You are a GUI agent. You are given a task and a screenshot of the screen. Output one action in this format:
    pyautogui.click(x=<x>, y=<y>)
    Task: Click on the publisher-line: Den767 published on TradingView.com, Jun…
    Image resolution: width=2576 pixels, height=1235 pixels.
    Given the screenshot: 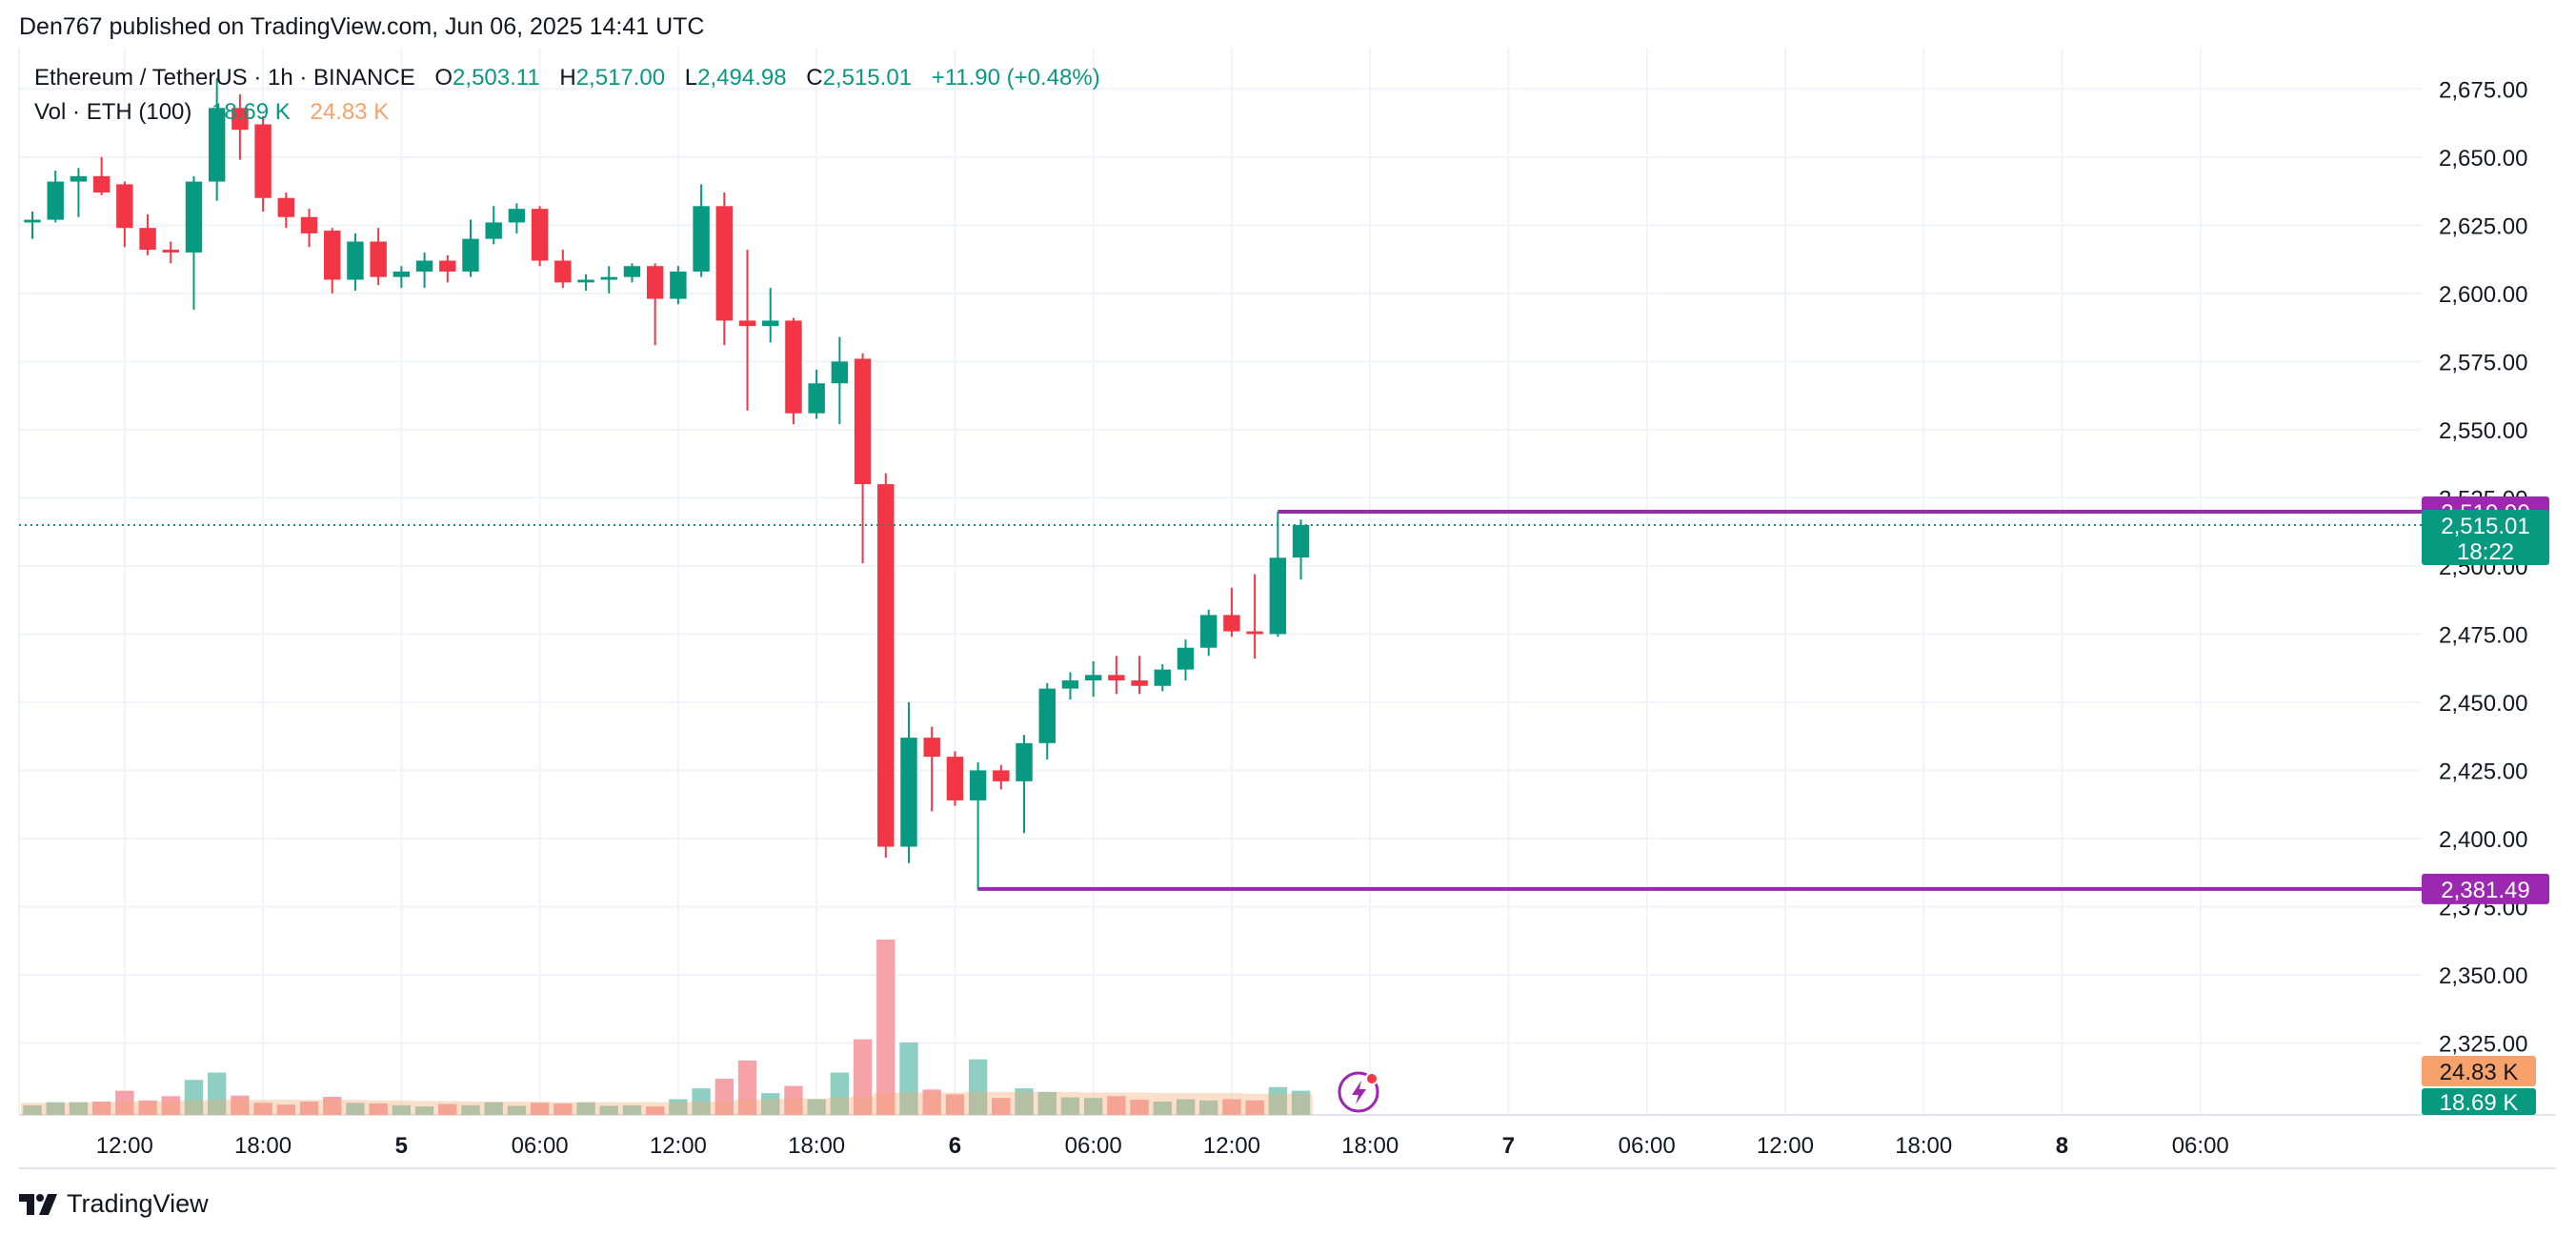 What is the action you would take?
    pyautogui.click(x=362, y=26)
    